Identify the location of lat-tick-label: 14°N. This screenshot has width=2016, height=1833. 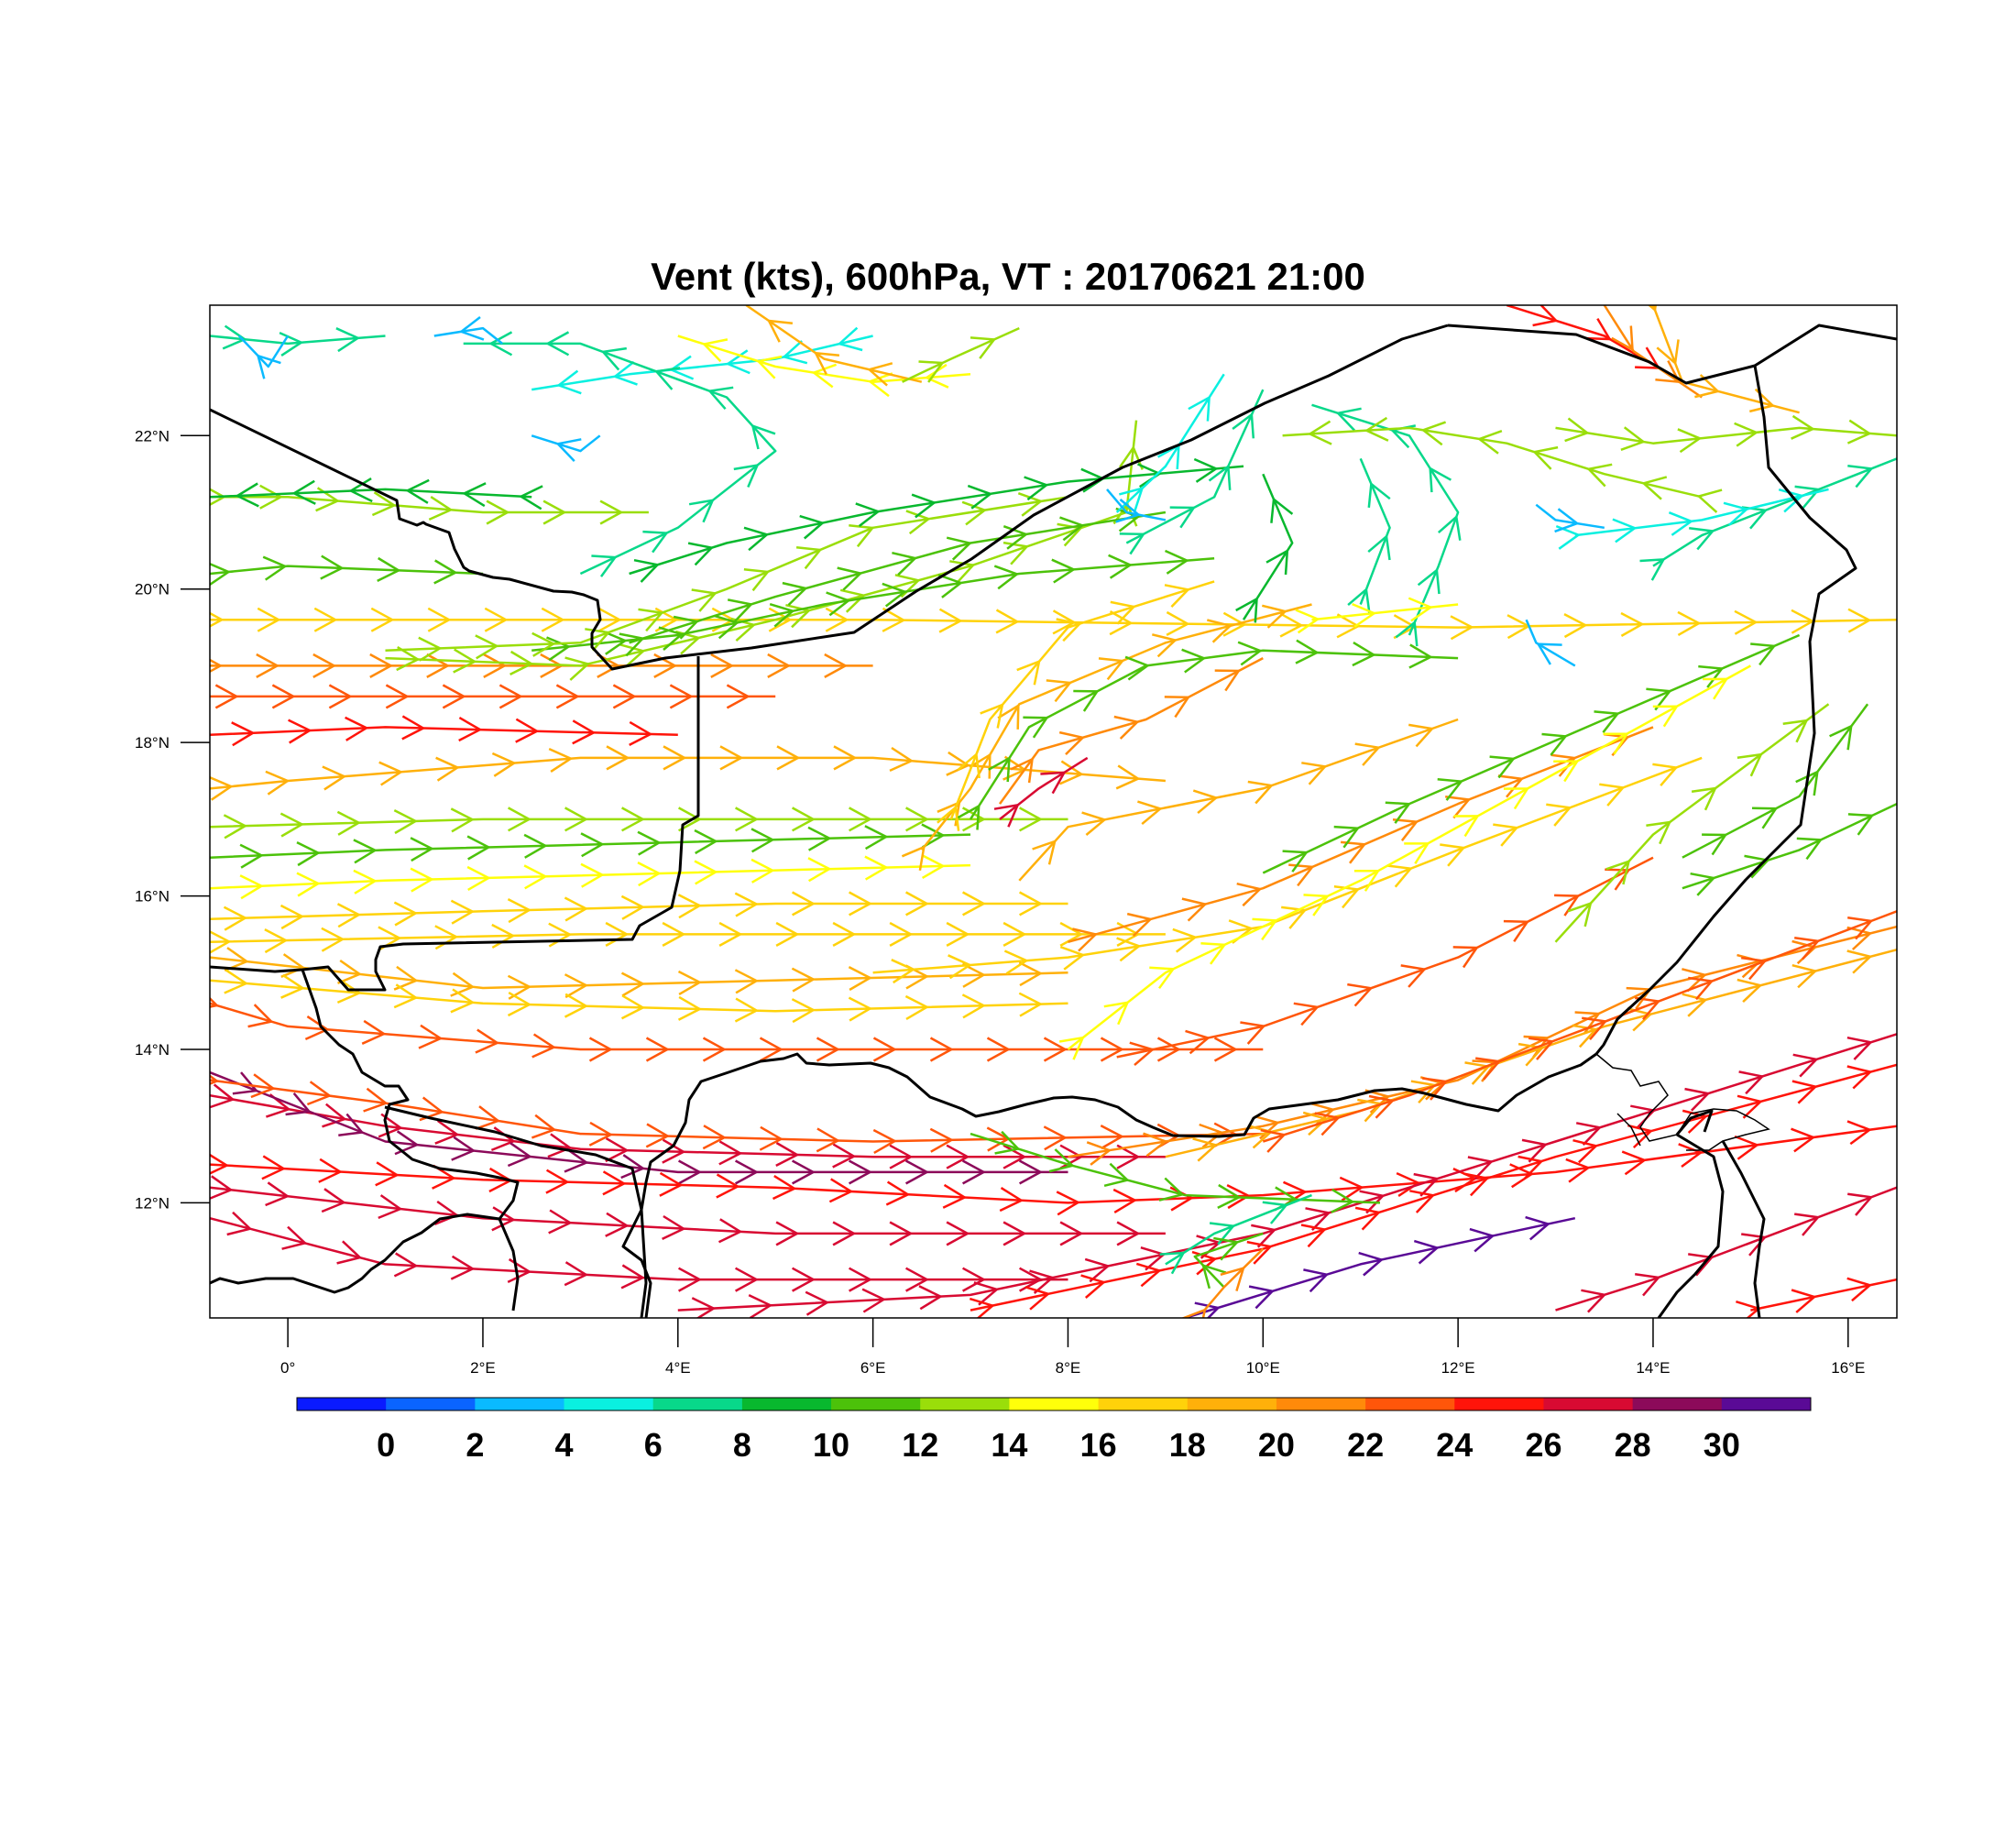
(152, 1050).